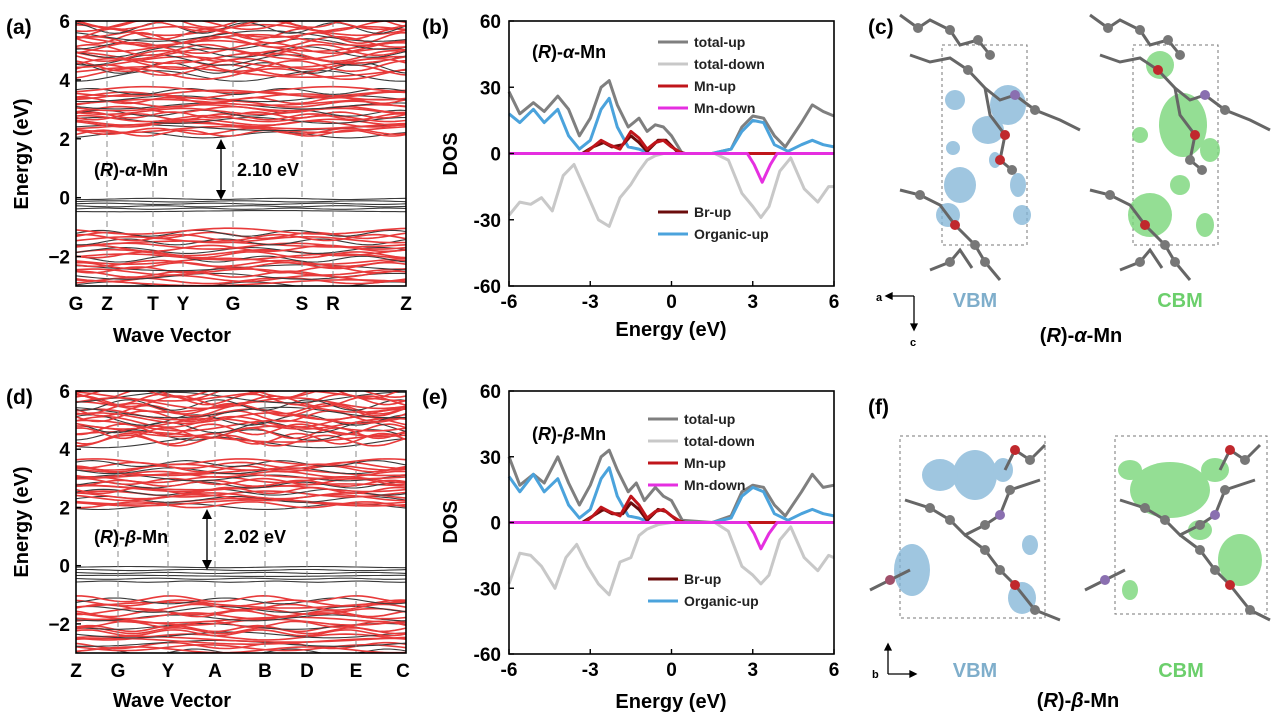 This screenshot has width=1274, height=713. What do you see at coordinates (724, 108) in the screenshot?
I see `legend-label: Mn-down` at bounding box center [724, 108].